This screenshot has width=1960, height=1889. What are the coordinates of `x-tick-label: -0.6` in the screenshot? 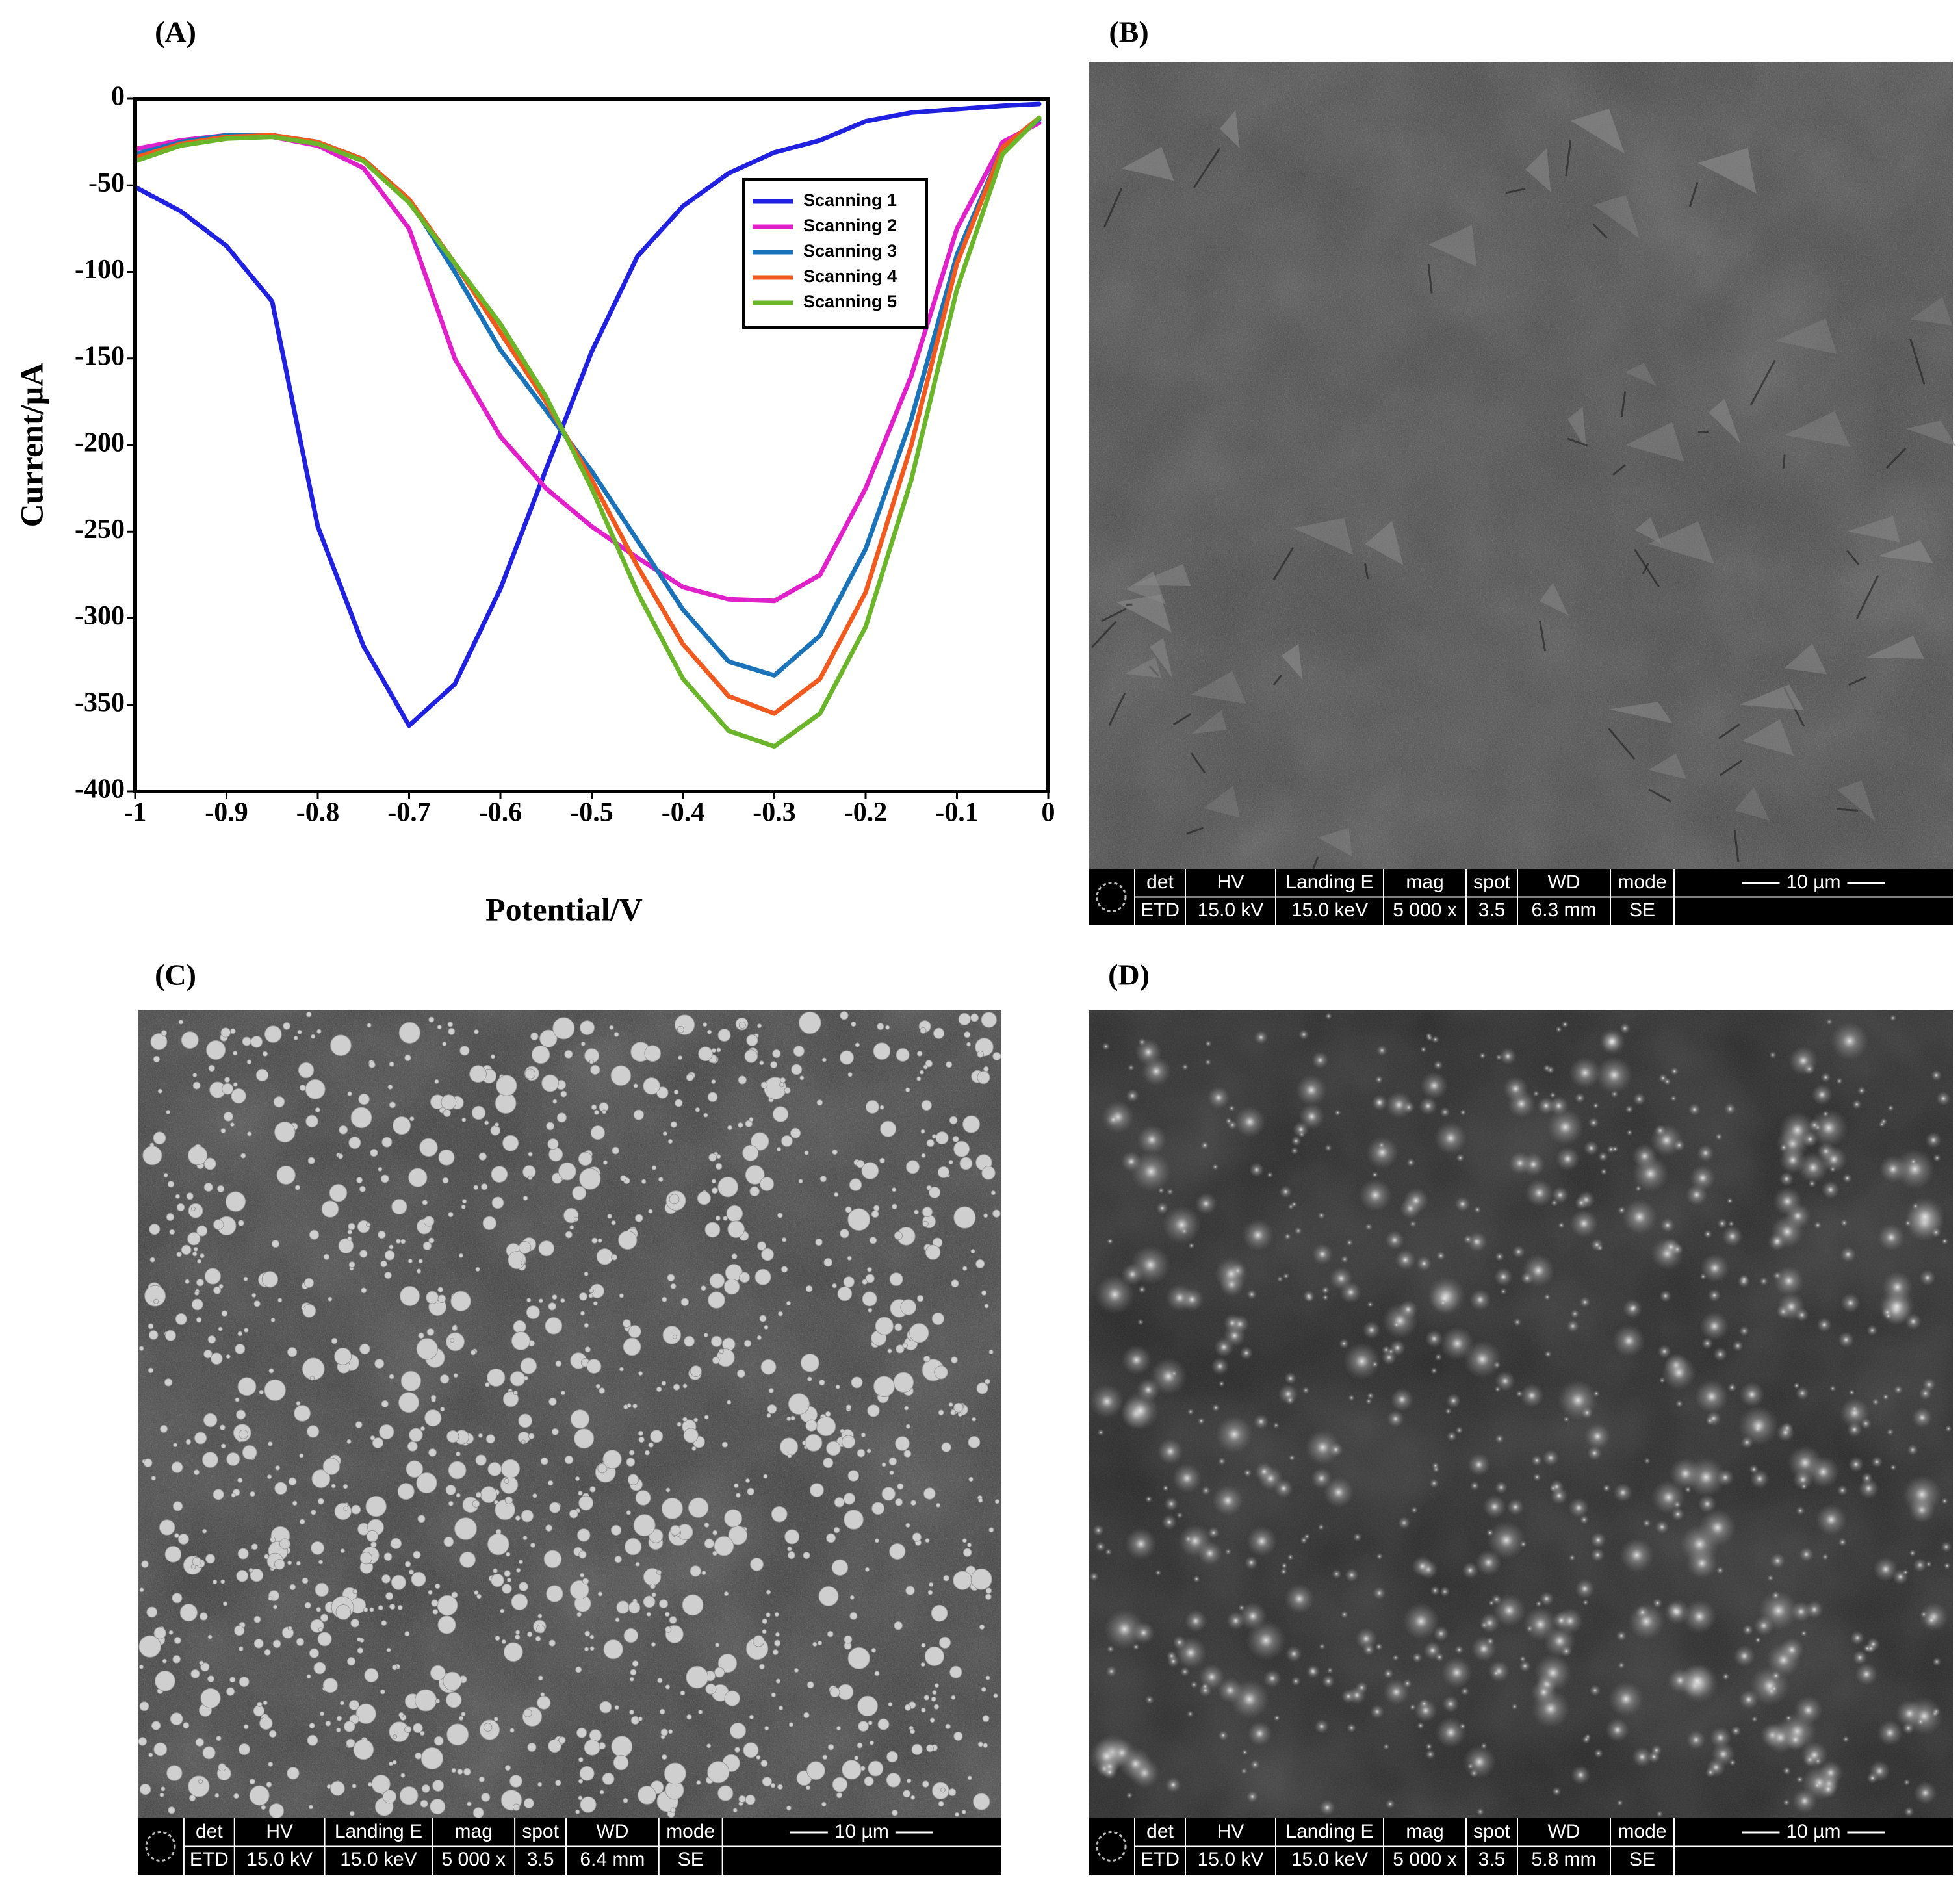 It's located at (500, 813).